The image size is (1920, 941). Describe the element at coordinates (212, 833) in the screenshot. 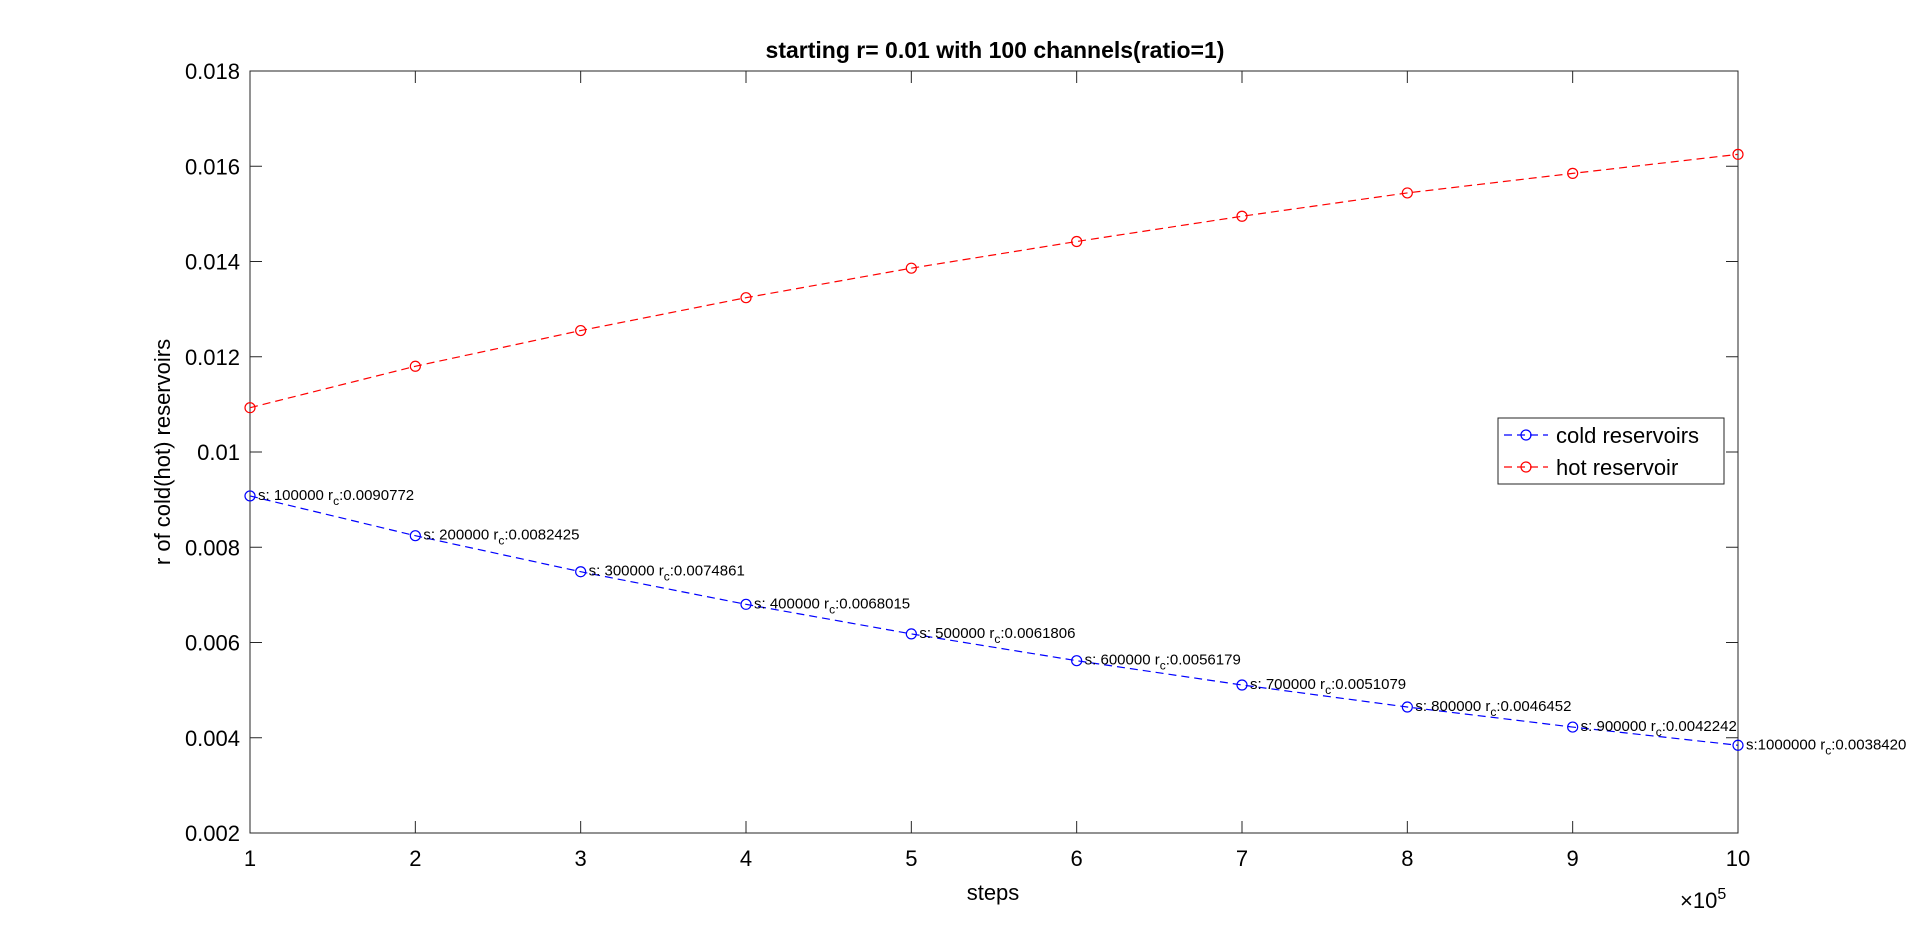

I see `y-tick-label: 0.002` at that location.